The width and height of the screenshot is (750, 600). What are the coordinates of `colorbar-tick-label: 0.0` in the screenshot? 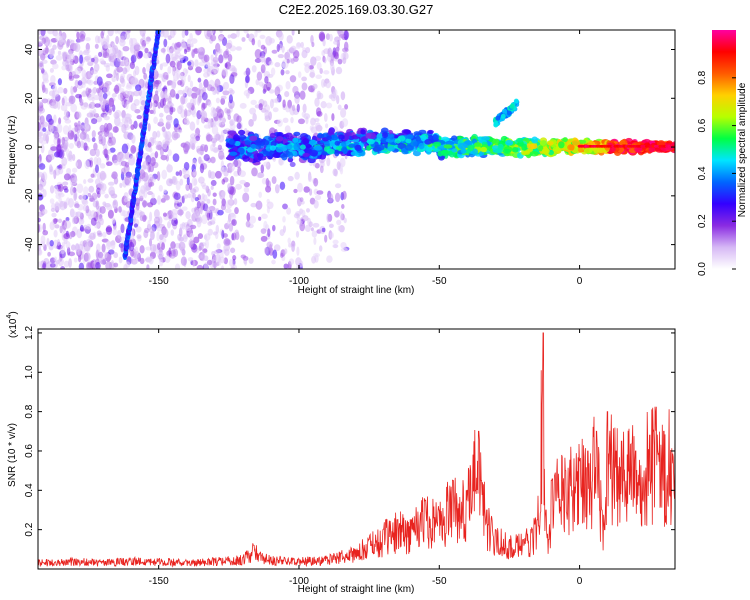 It's located at (702, 269).